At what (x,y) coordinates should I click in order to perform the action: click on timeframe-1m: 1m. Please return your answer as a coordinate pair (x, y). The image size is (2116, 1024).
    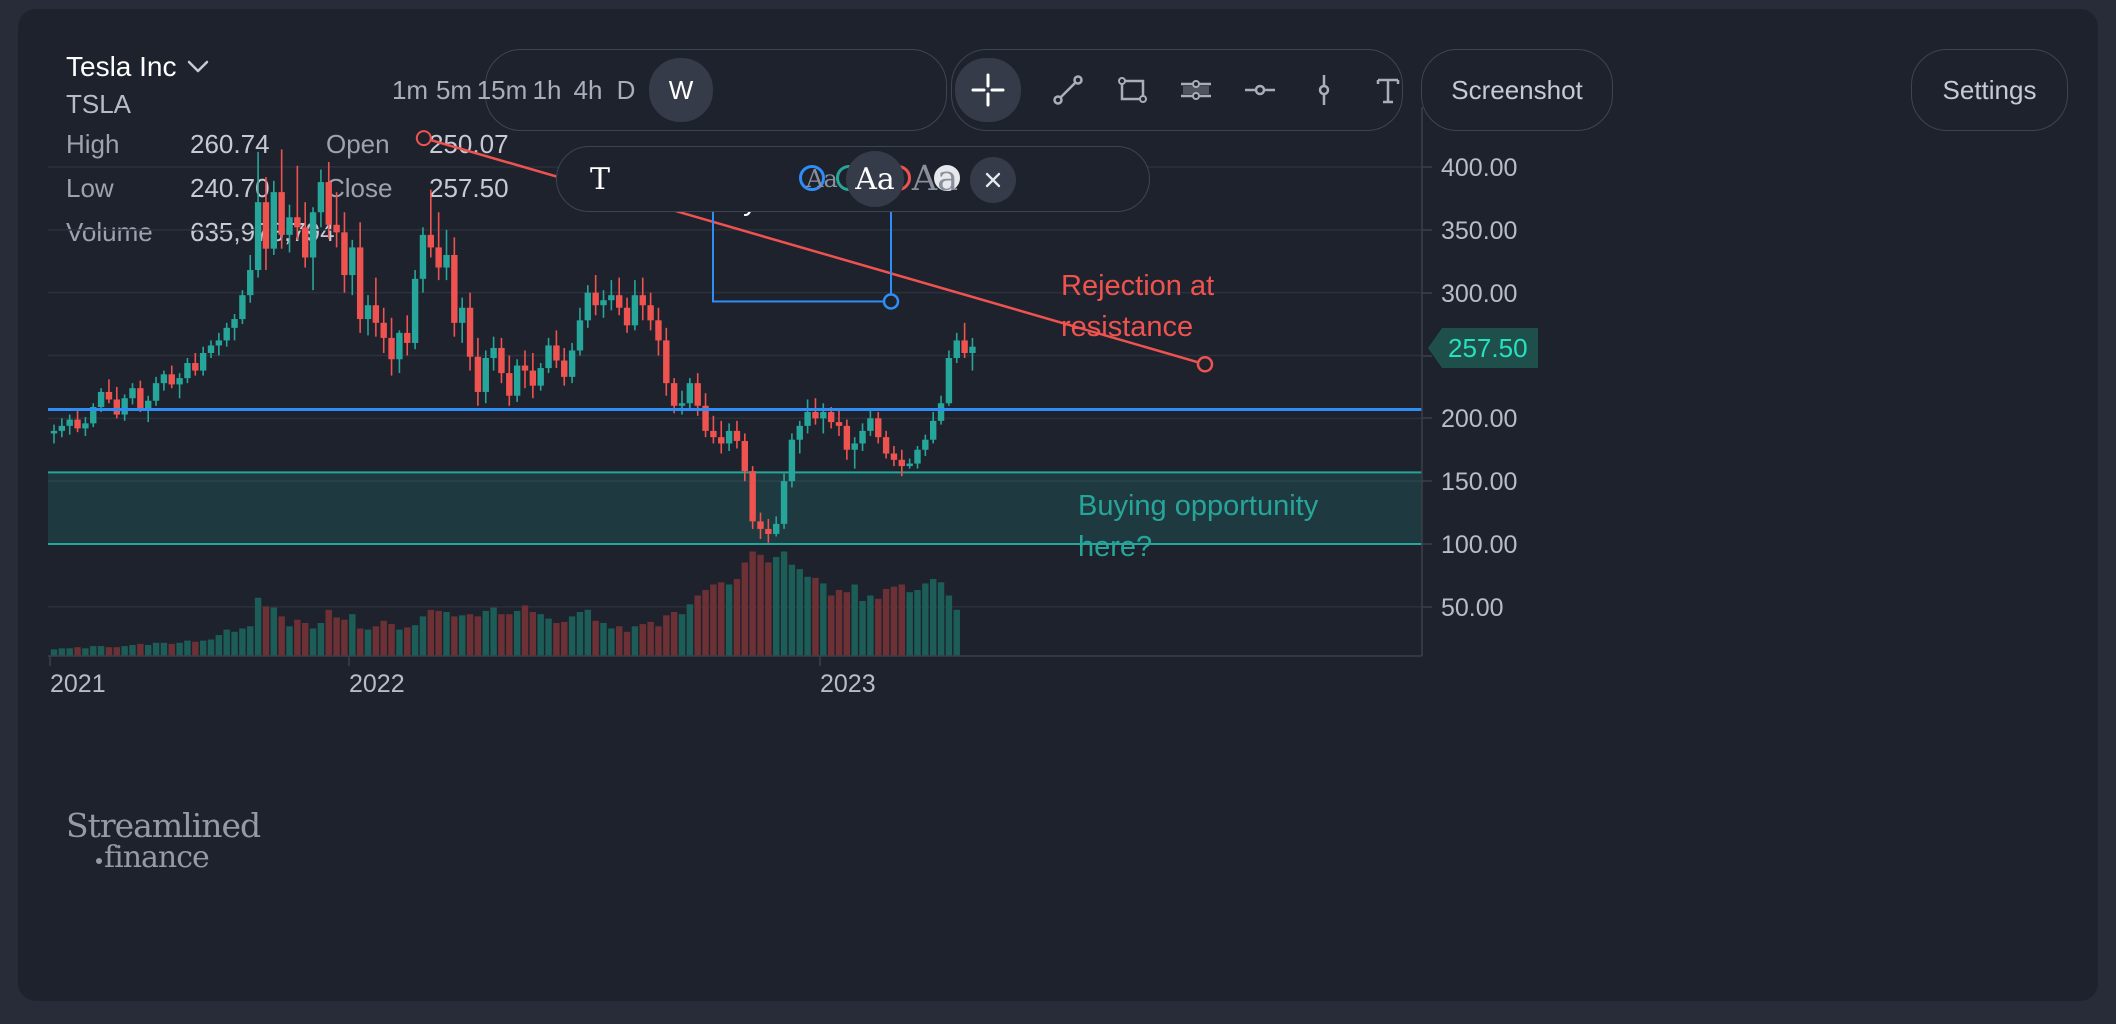
    Looking at the image, I should click on (410, 90).